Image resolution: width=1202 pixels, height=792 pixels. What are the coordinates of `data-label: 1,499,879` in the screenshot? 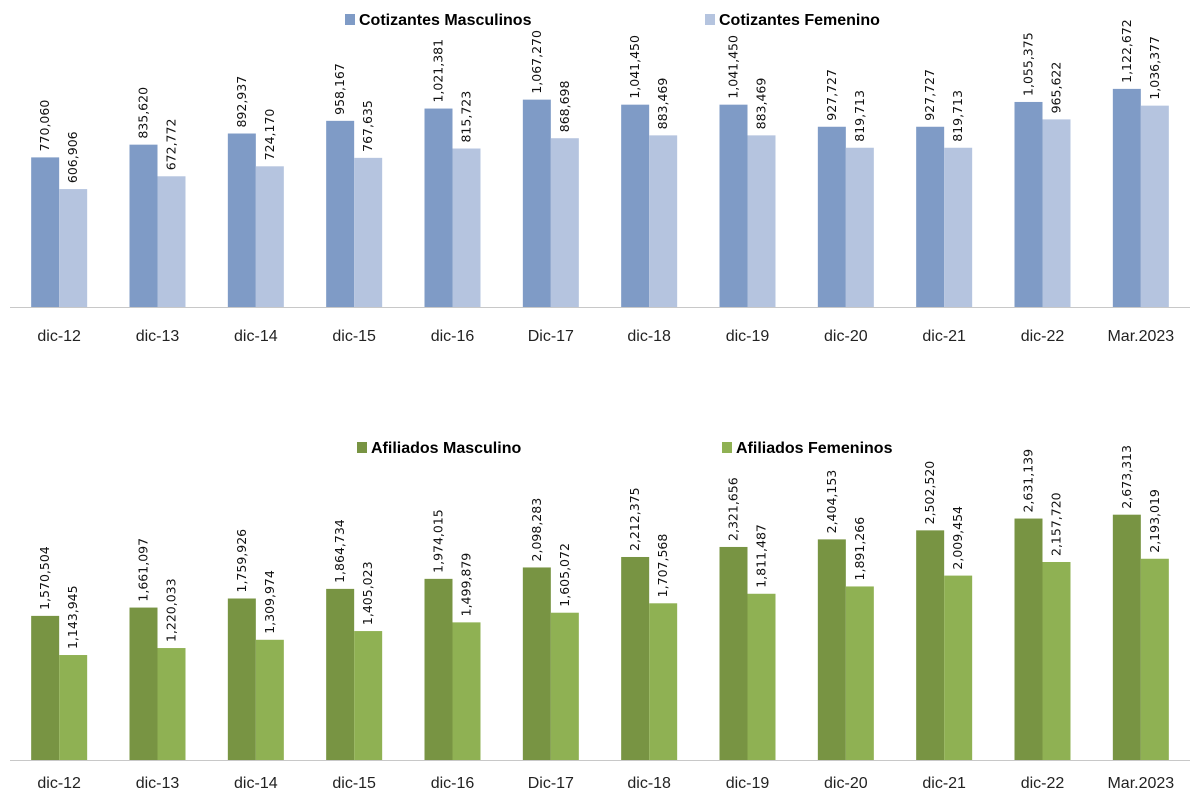 It's located at (466, 585).